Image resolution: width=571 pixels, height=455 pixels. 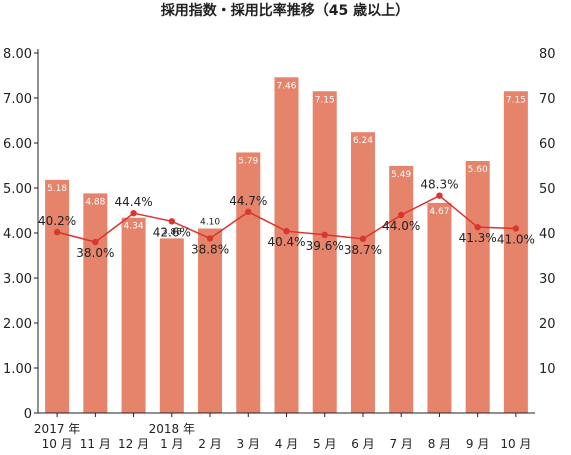 What do you see at coordinates (363, 141) in the screenshot?
I see `bar-value-label: 6.24` at bounding box center [363, 141].